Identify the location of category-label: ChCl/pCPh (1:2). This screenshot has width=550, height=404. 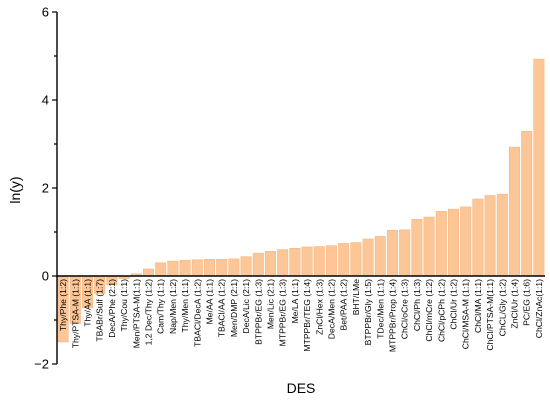
(441, 310).